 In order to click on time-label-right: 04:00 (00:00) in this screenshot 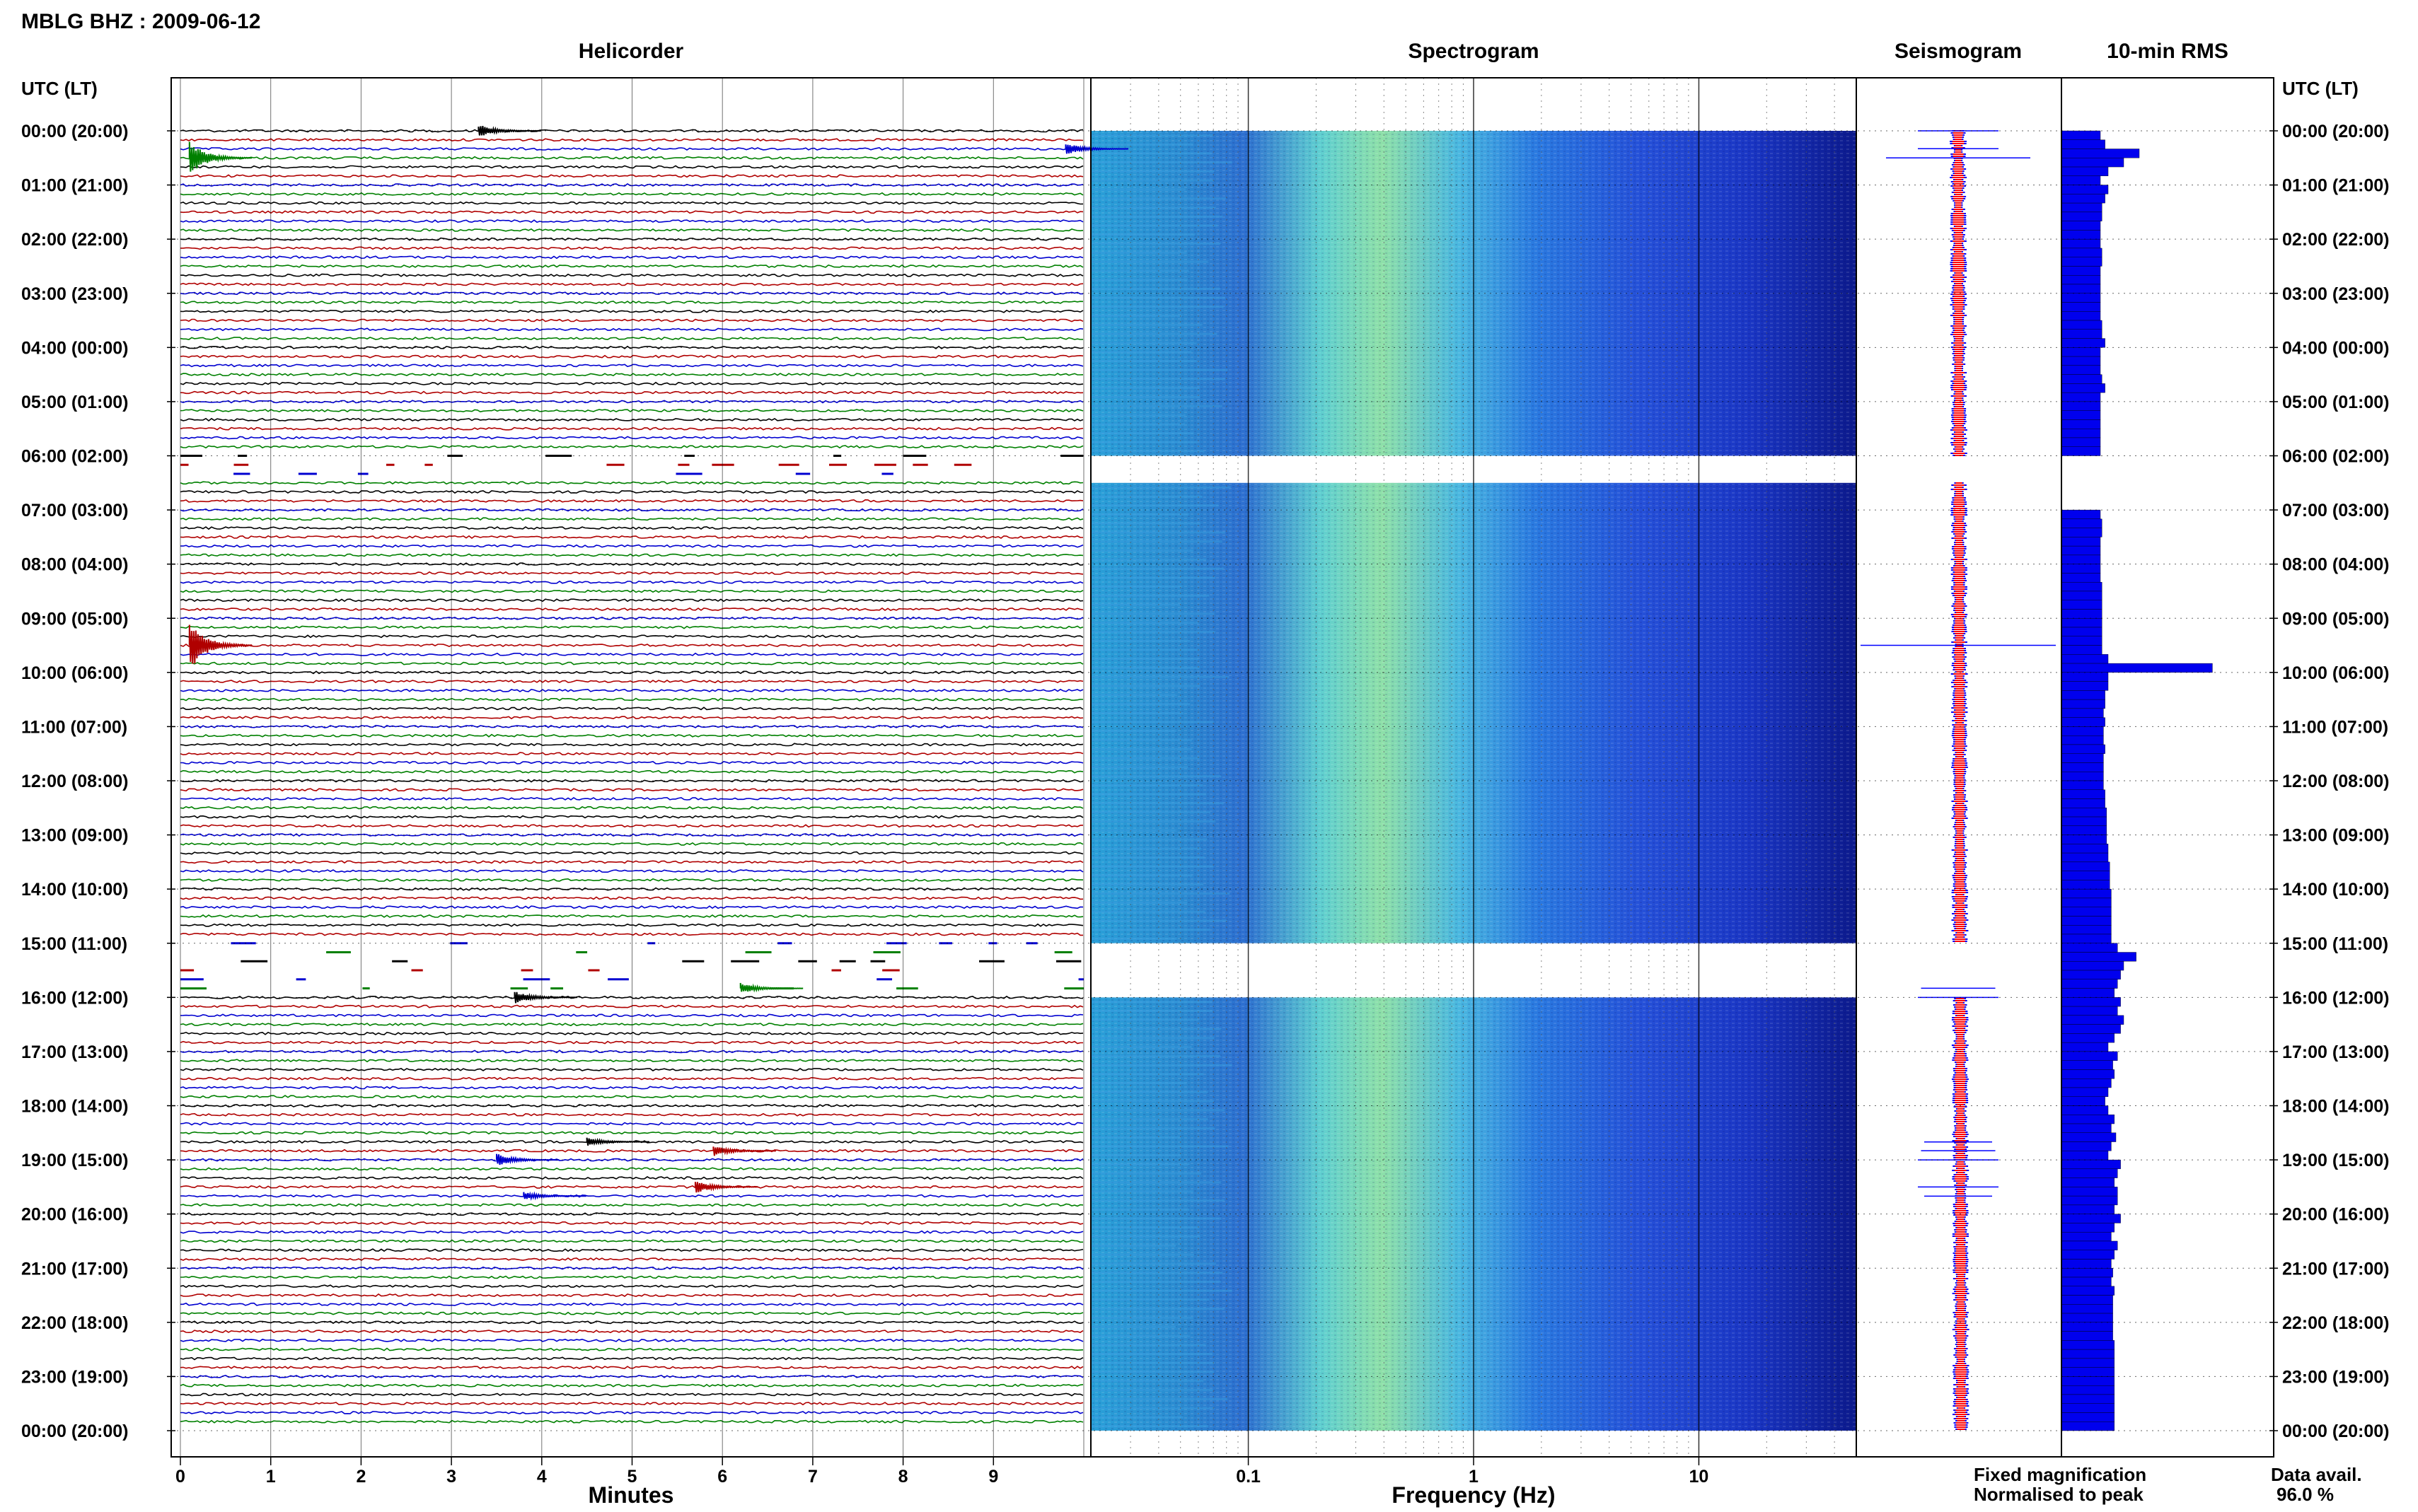, I will do `click(2335, 348)`.